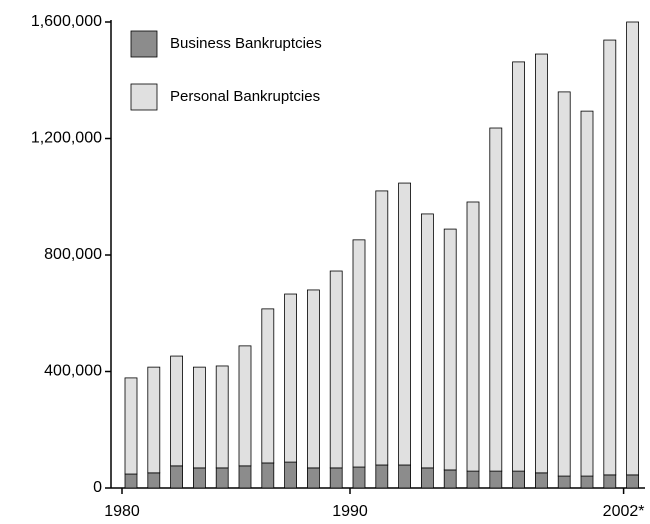 The image size is (650, 524). I want to click on y-tick-label: 800,000, so click(73, 254).